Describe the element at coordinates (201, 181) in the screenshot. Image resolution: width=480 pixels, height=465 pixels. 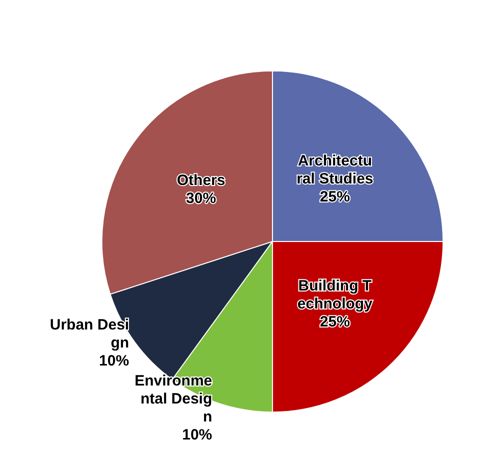
I see `slice-label: Others` at that location.